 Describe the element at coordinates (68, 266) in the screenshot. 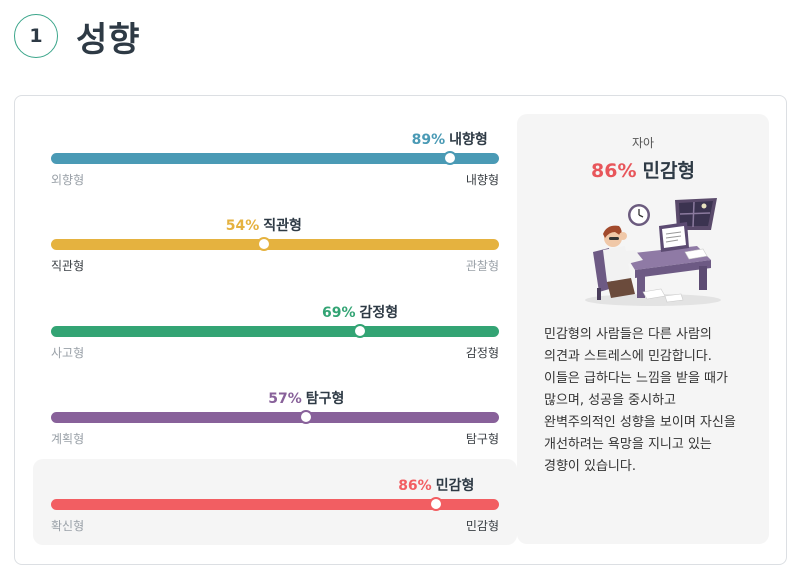

I see `trait-left-label: 직관형` at that location.